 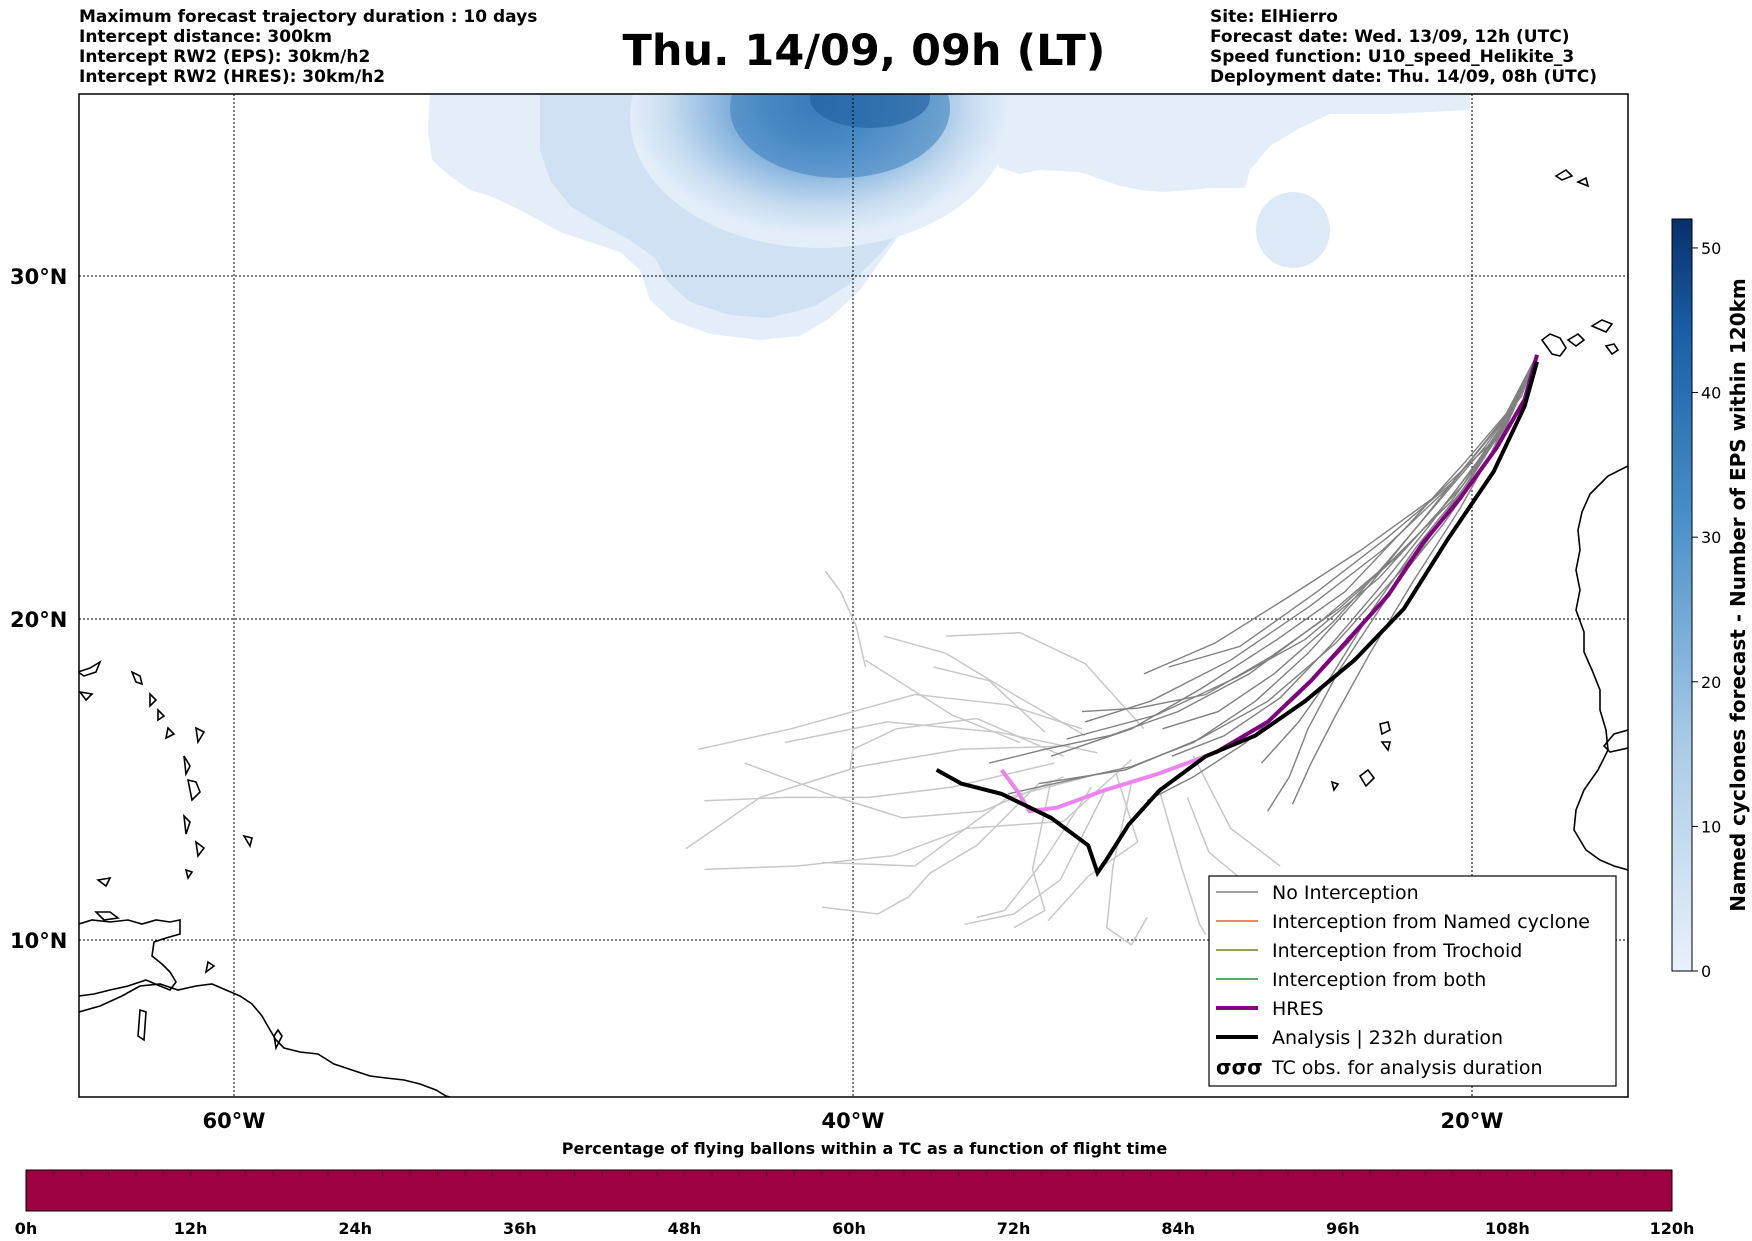 I want to click on legend-label-analysis: Analysis | 232h duration, so click(x=1387, y=1038).